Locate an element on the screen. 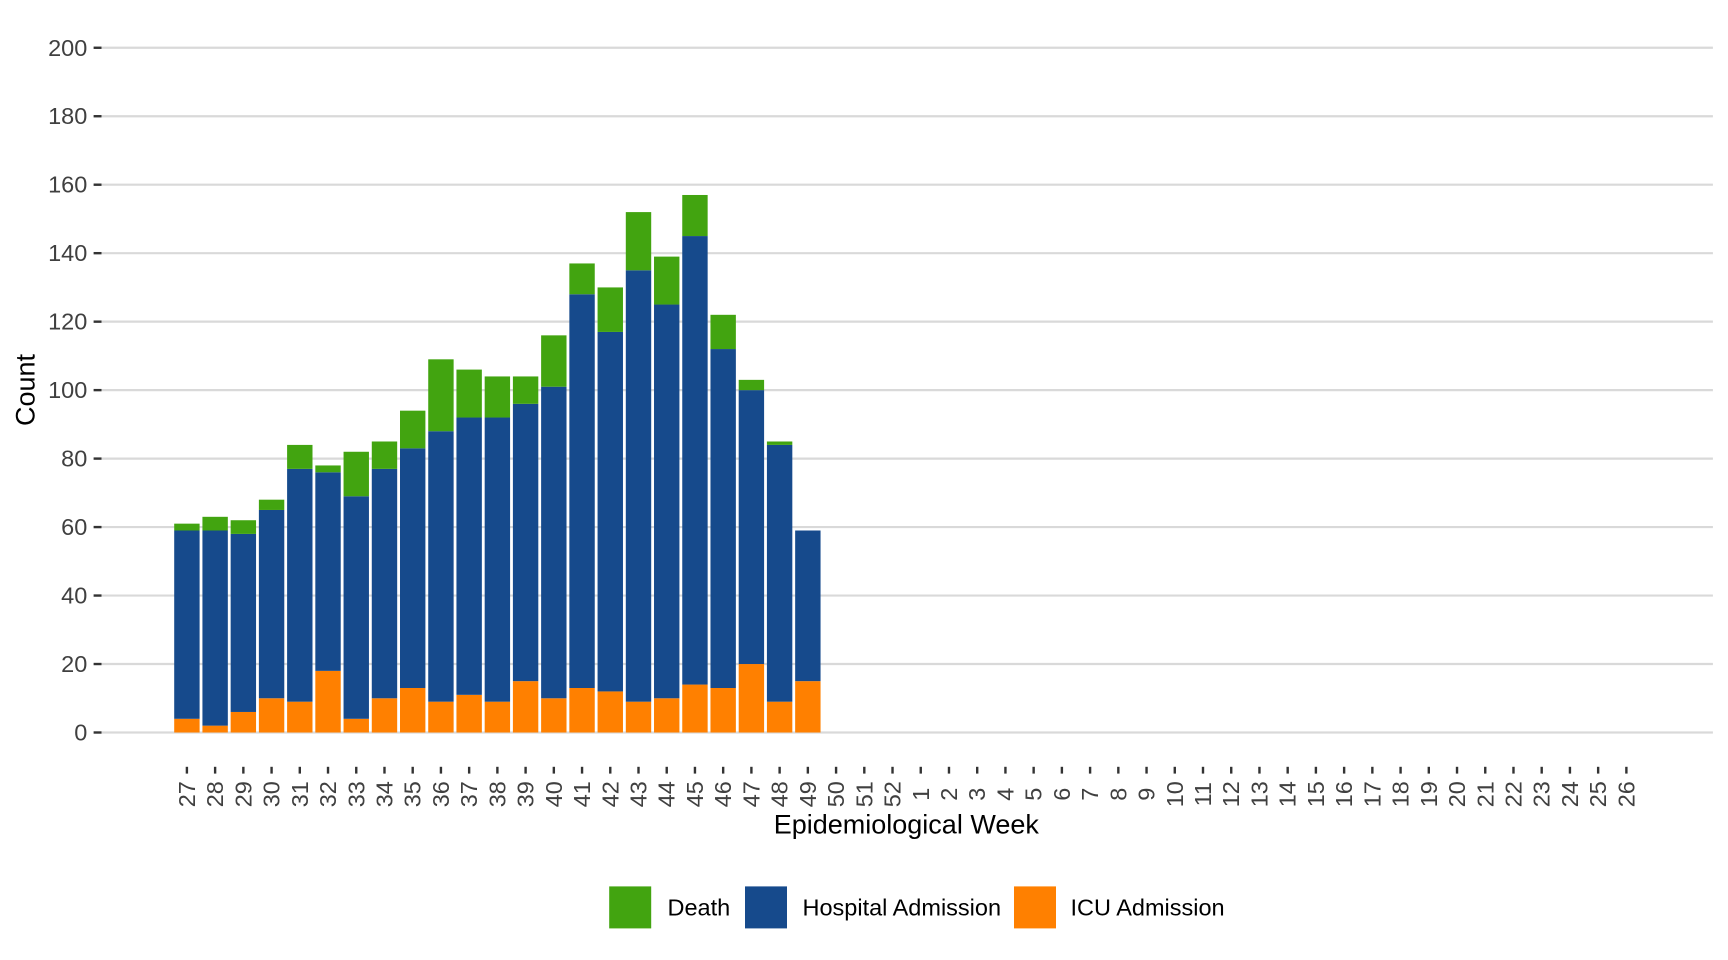 The height and width of the screenshot is (960, 1728). svg-text: 25 is located at coordinates (1598, 794).